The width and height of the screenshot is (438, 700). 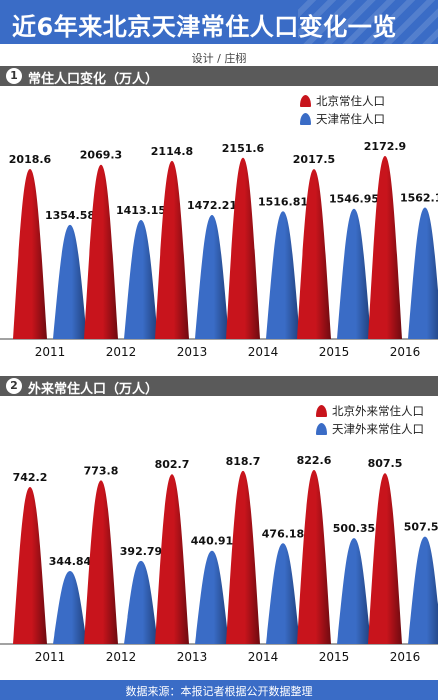 I want to click on data-label: 1516.81, so click(x=283, y=201).